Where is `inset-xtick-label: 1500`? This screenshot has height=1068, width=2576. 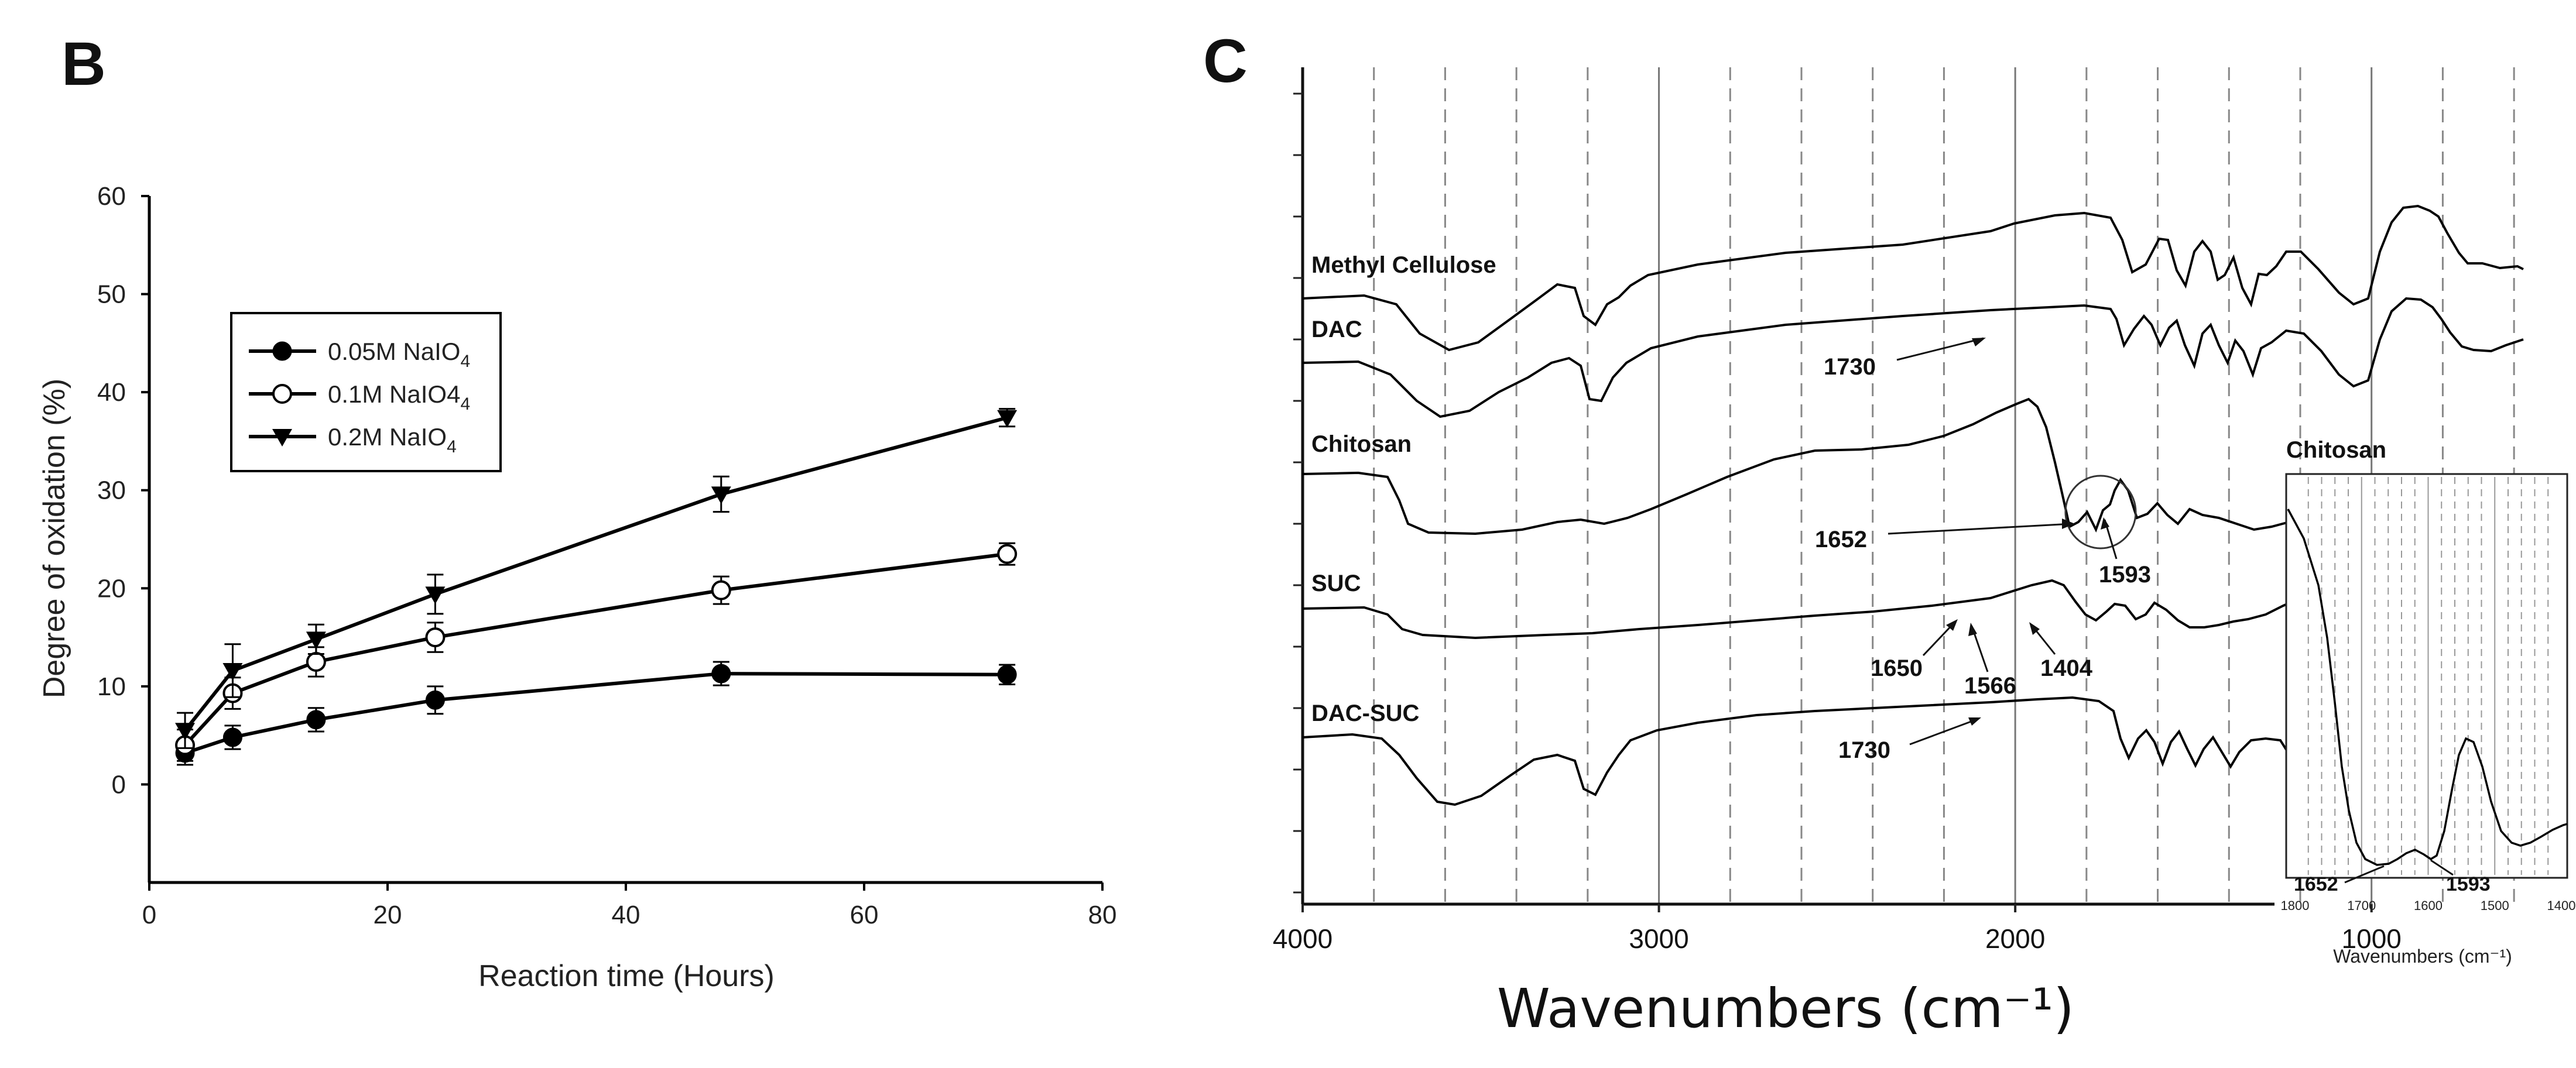 inset-xtick-label: 1500 is located at coordinates (2495, 905).